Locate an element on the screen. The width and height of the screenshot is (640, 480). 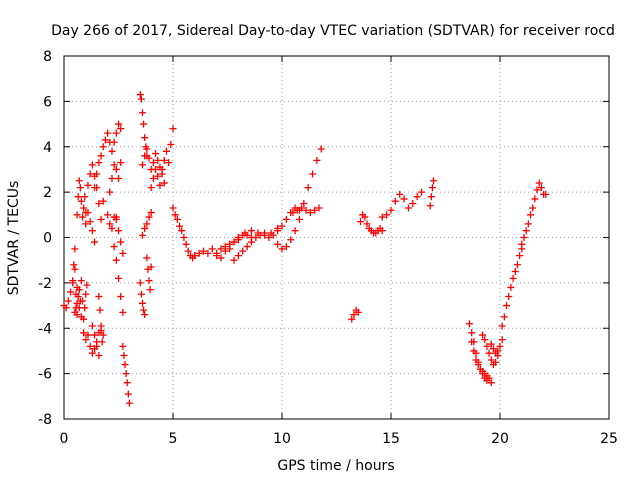
y-tick-label: 0 is located at coordinates (47, 239).